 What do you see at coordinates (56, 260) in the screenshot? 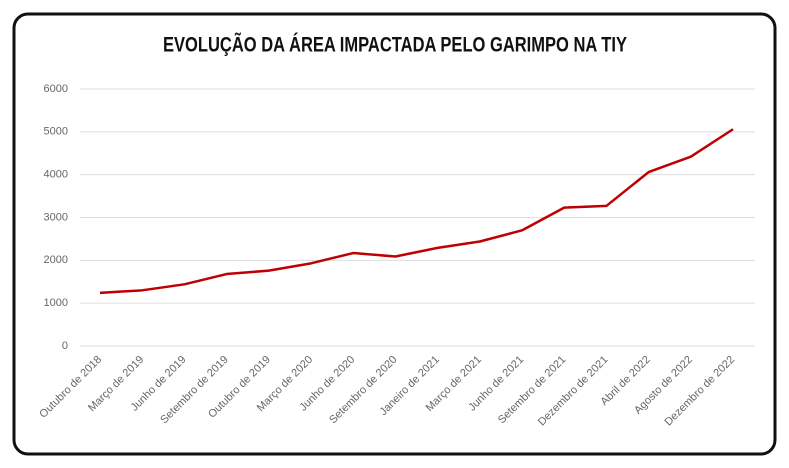
I see `y-tick-label: 2000` at bounding box center [56, 260].